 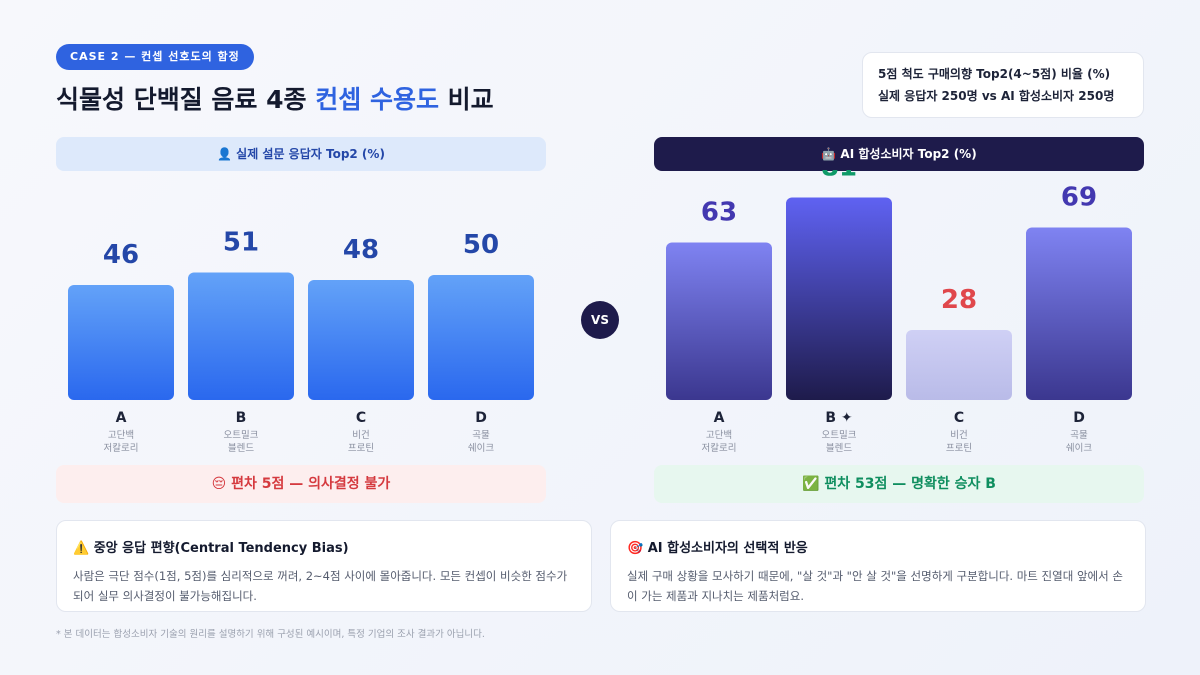 What do you see at coordinates (211, 548) in the screenshot?
I see `card-title: ⚠️ 중앙 응답 편향(Central Tendency Bias)` at bounding box center [211, 548].